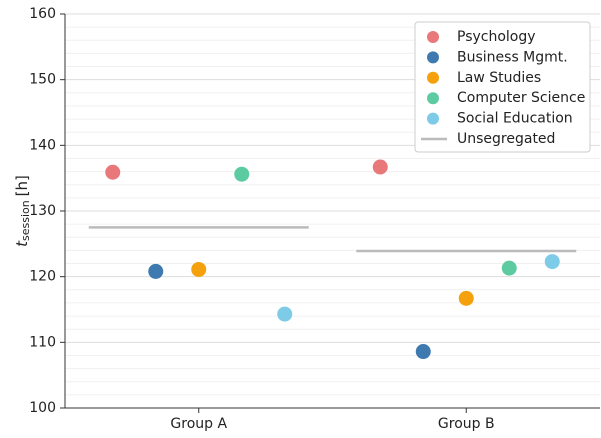  I want to click on y-label-symbol: t, so click(22, 243).